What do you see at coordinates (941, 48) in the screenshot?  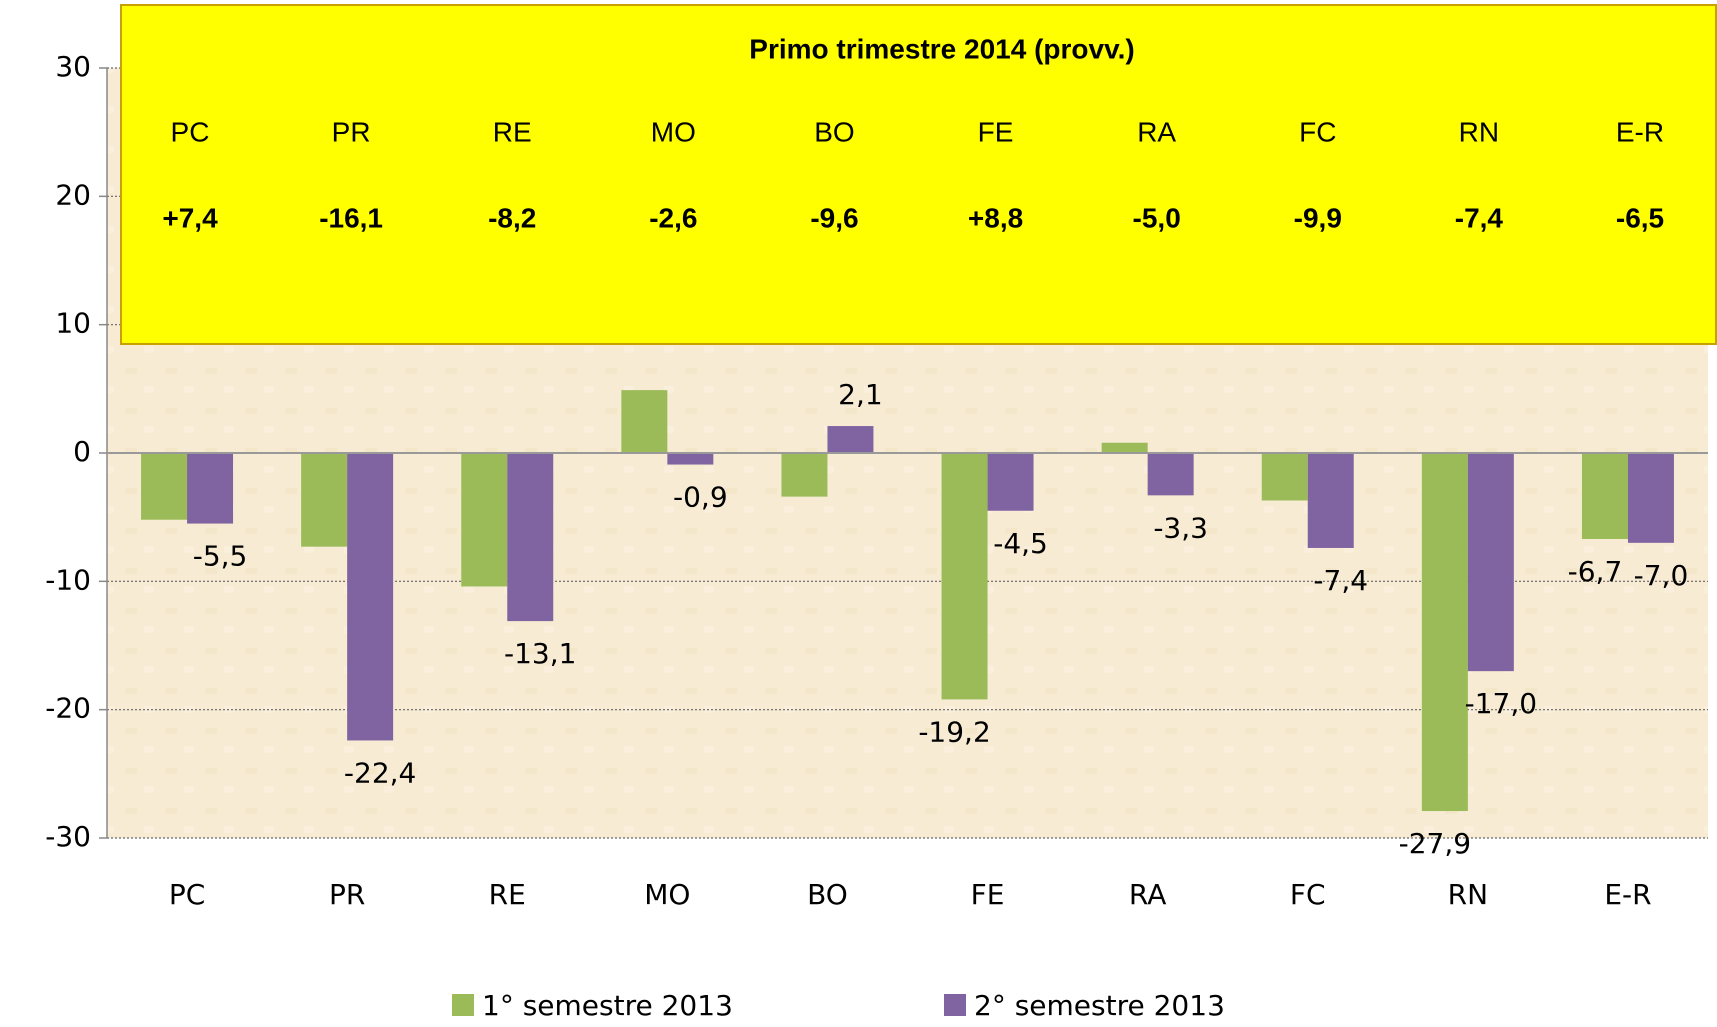 I see `summary-title: Primo trimestre 2014 (provv.)` at bounding box center [941, 48].